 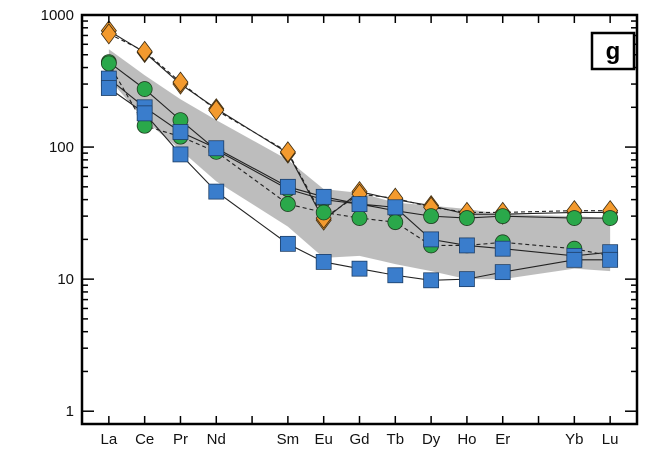 What do you see at coordinates (144, 89) in the screenshot?
I see `data-point-3-Ce` at bounding box center [144, 89].